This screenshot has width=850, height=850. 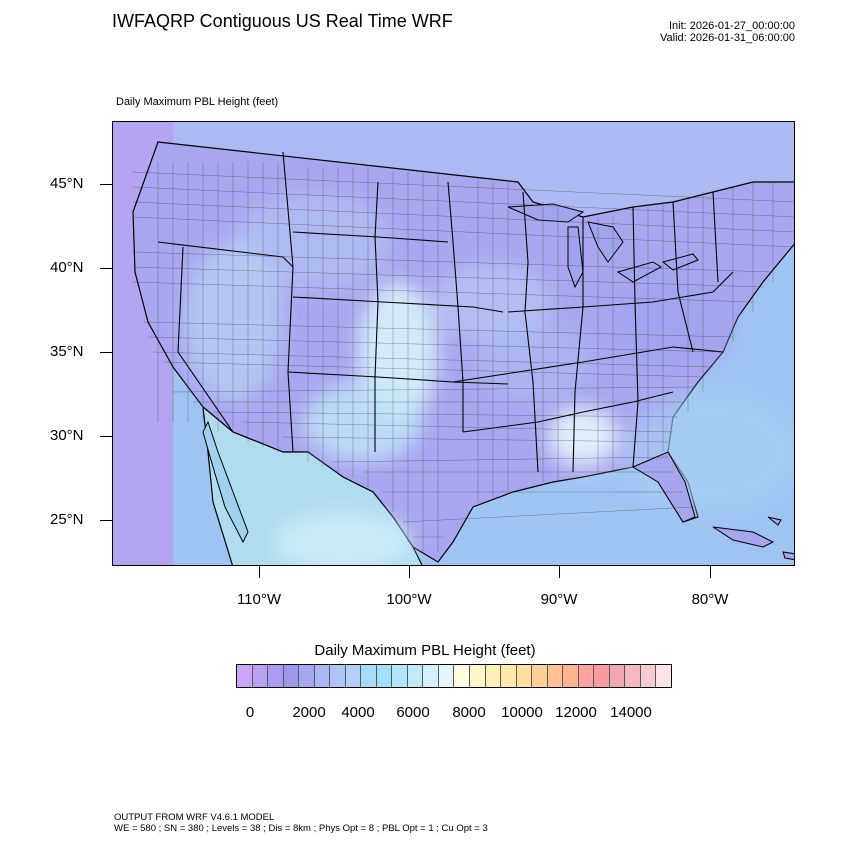 I want to click on colorbar-label-4000: 4000, so click(x=358, y=712).